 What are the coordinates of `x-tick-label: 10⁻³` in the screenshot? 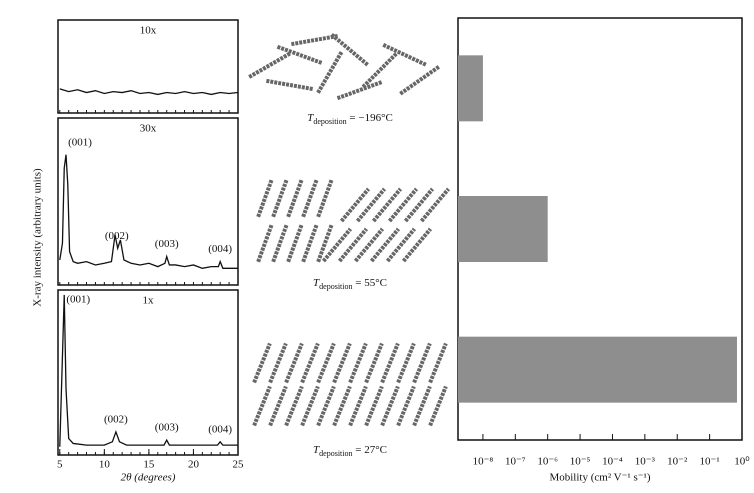 It's located at (645, 462).